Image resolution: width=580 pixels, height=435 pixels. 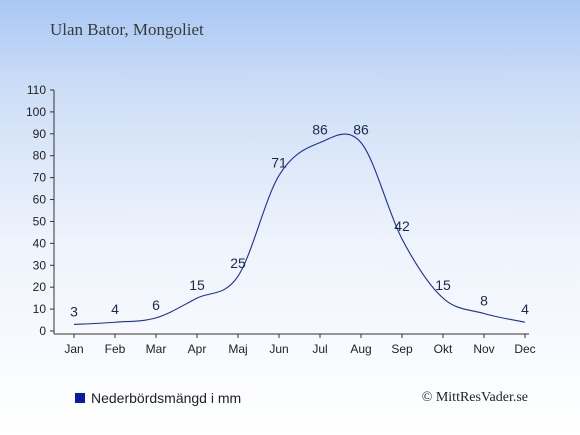 What do you see at coordinates (443, 349) in the screenshot?
I see `x-tick-label: Okt` at bounding box center [443, 349].